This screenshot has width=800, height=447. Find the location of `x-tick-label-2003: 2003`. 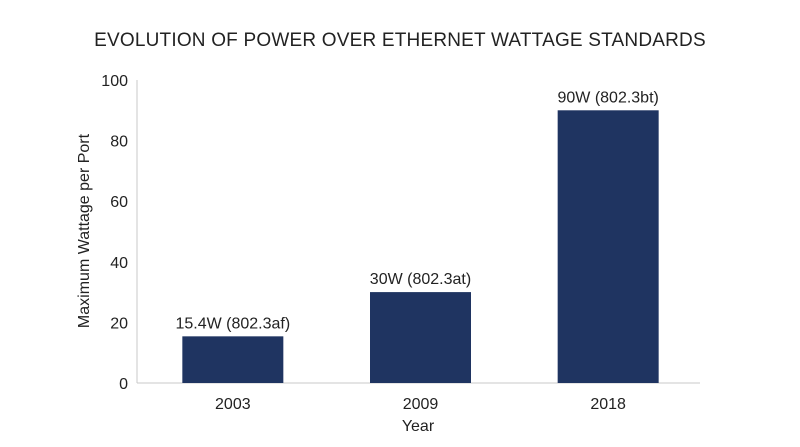

x-tick-label-2003: 2003 is located at coordinates (233, 404).